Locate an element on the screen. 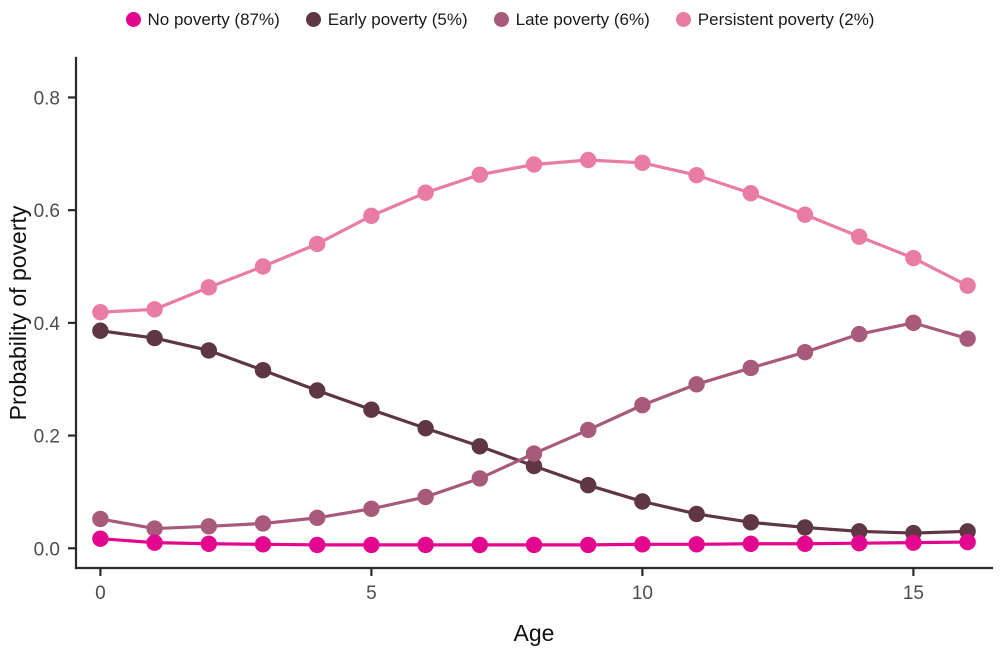 This screenshot has width=1000, height=655. x-tick-label: 15 is located at coordinates (913, 593).